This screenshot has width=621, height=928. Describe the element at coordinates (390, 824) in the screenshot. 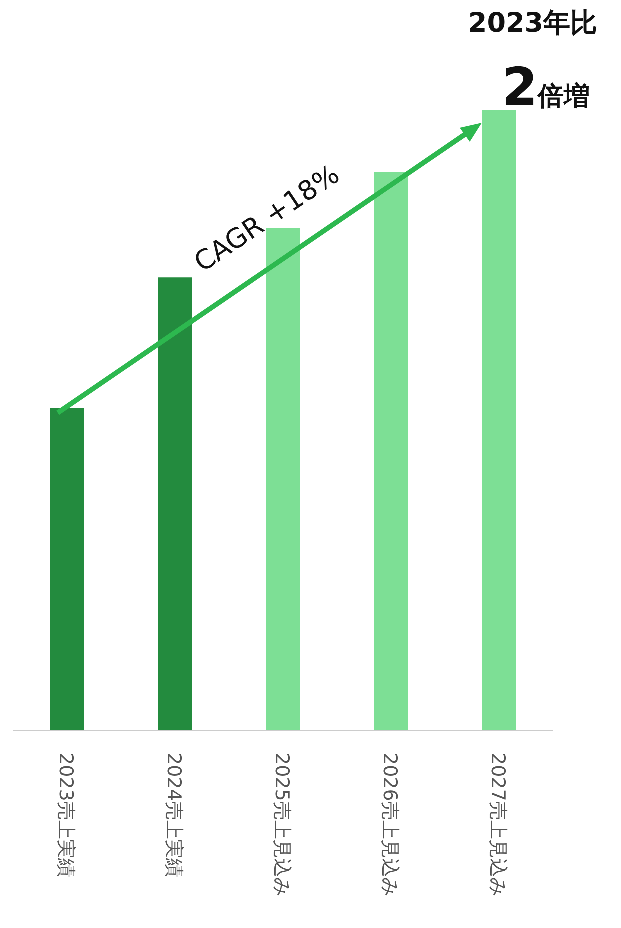

I see `x-tick-label: 2026売上見込み` at that location.